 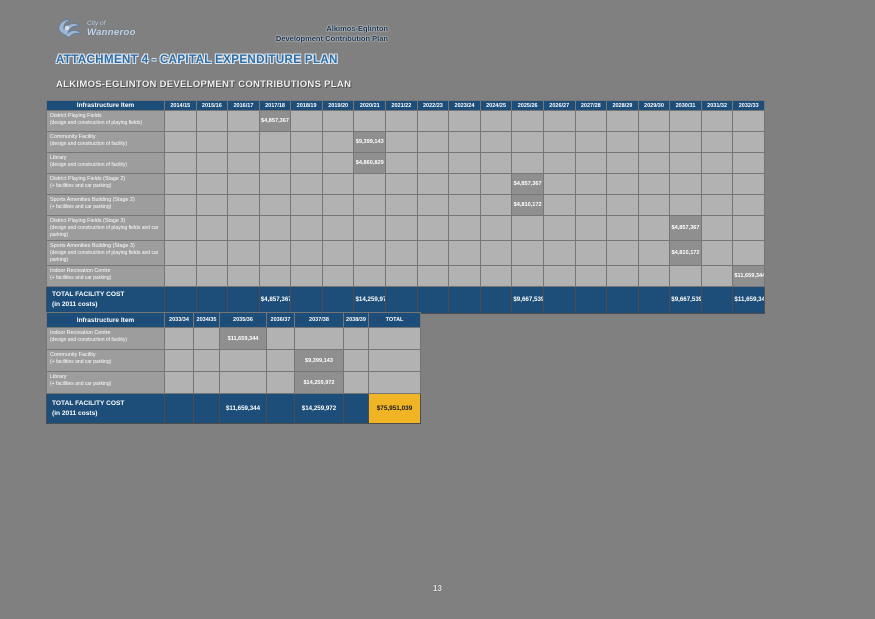 I want to click on cost-value-cell: $9,399,143, so click(x=319, y=360).